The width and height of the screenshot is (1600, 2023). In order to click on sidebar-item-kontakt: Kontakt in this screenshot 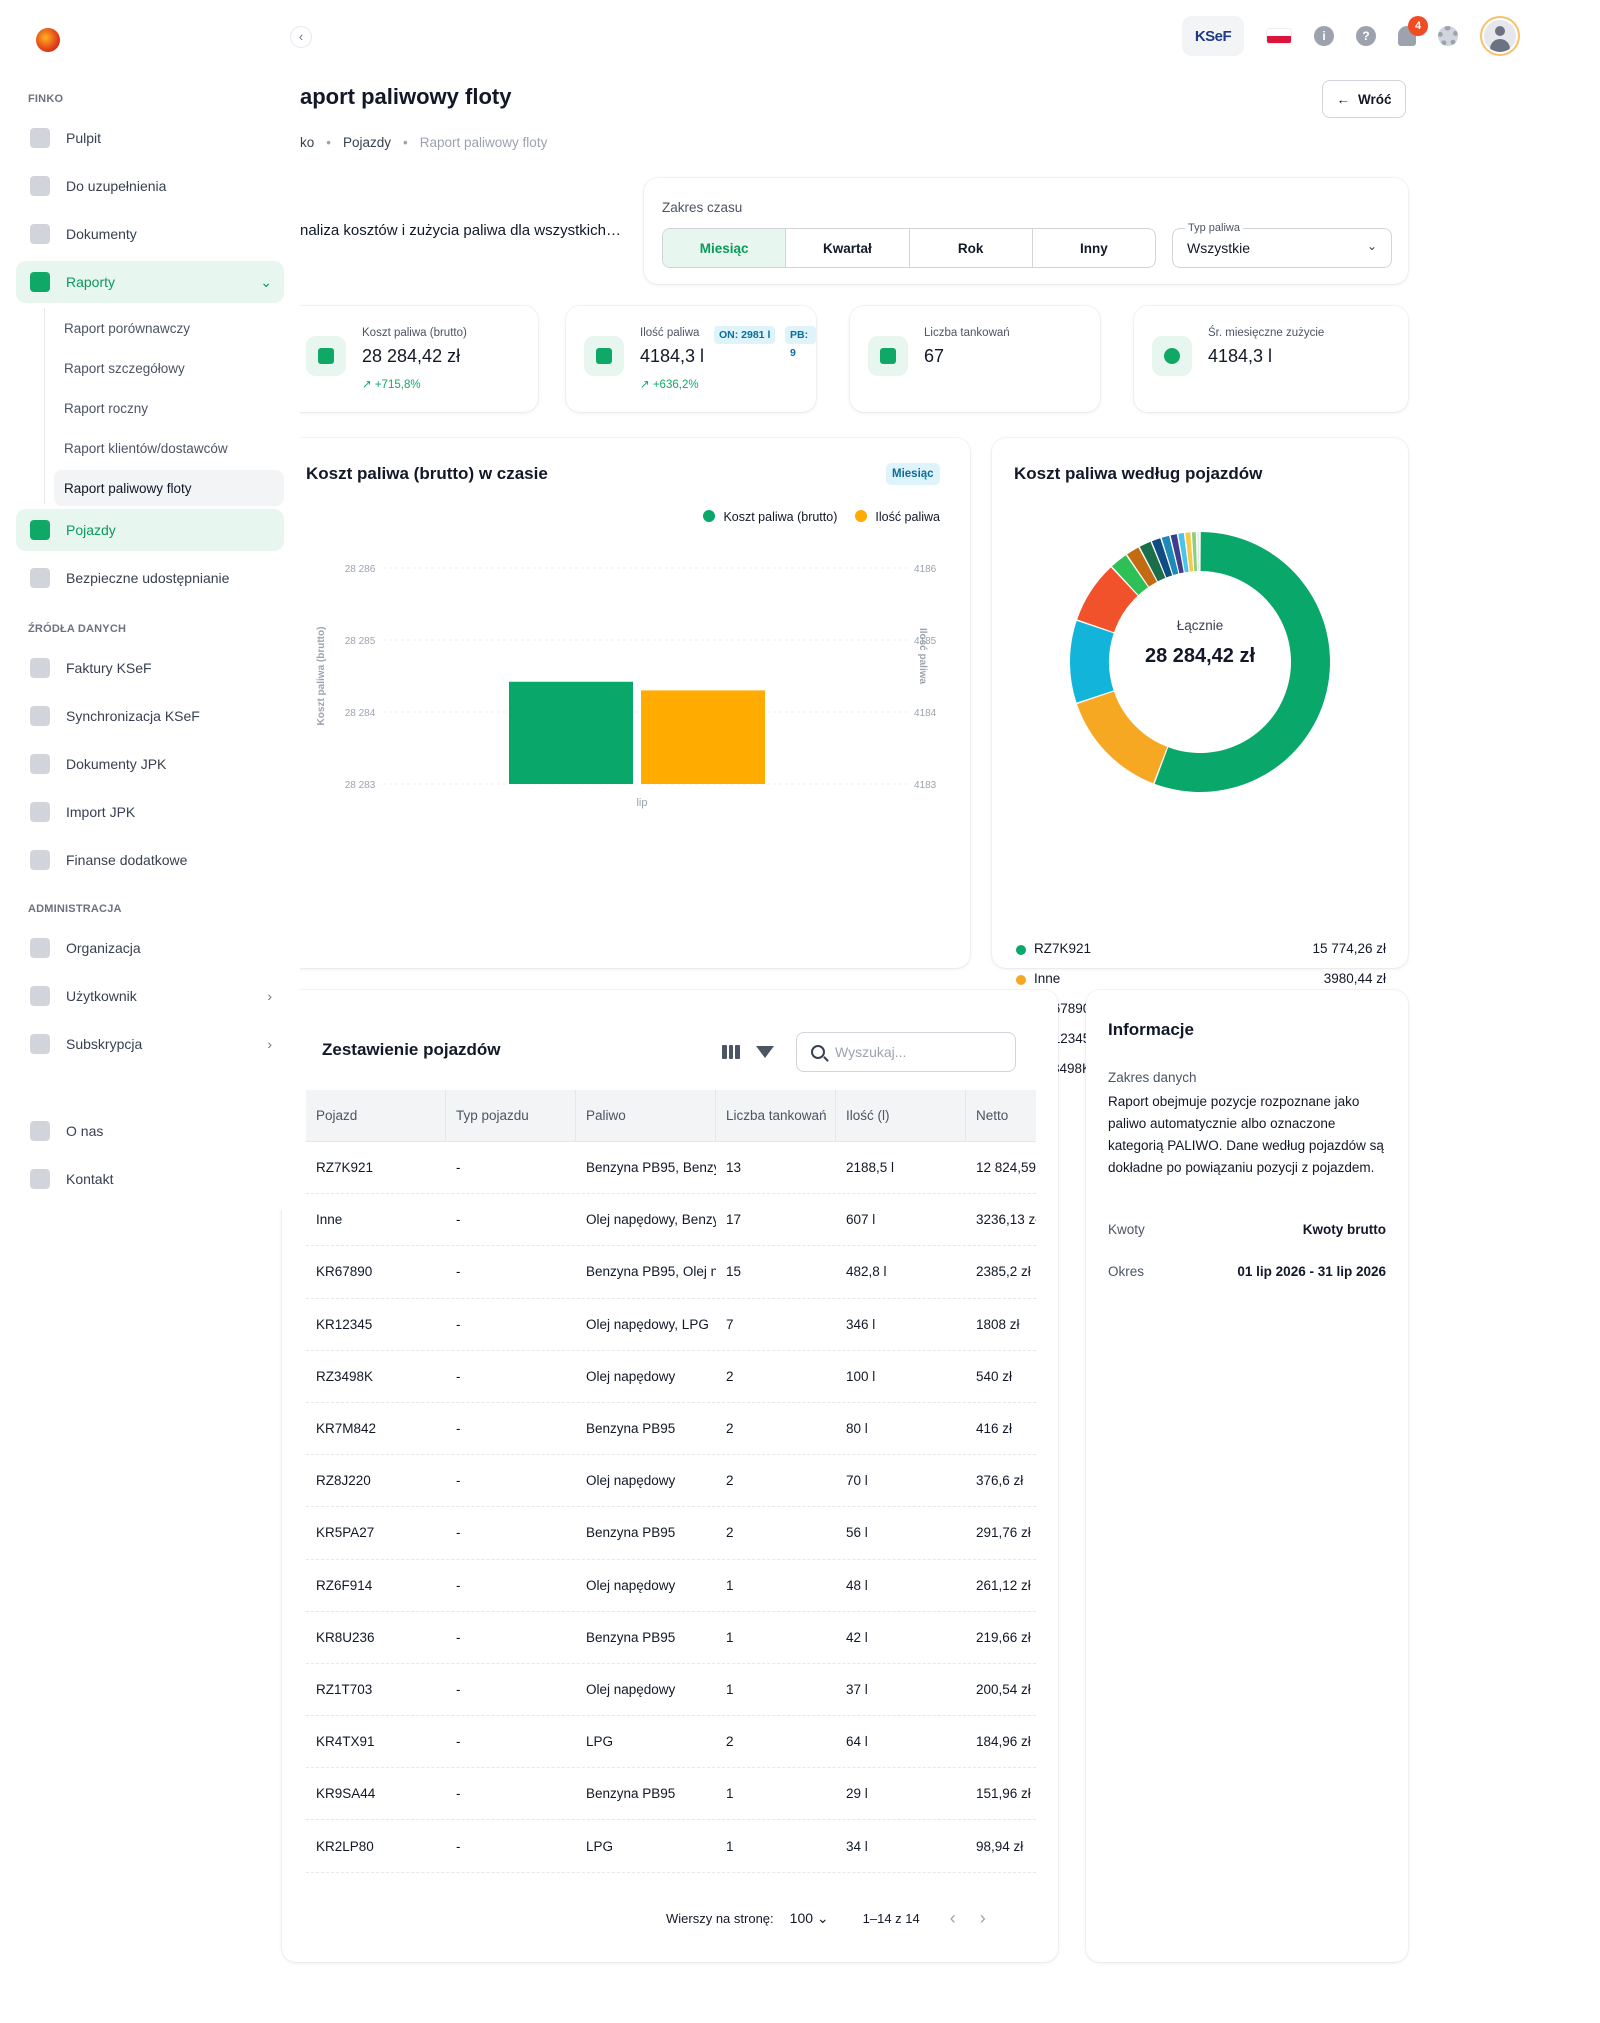, I will do `click(150, 1179)`.